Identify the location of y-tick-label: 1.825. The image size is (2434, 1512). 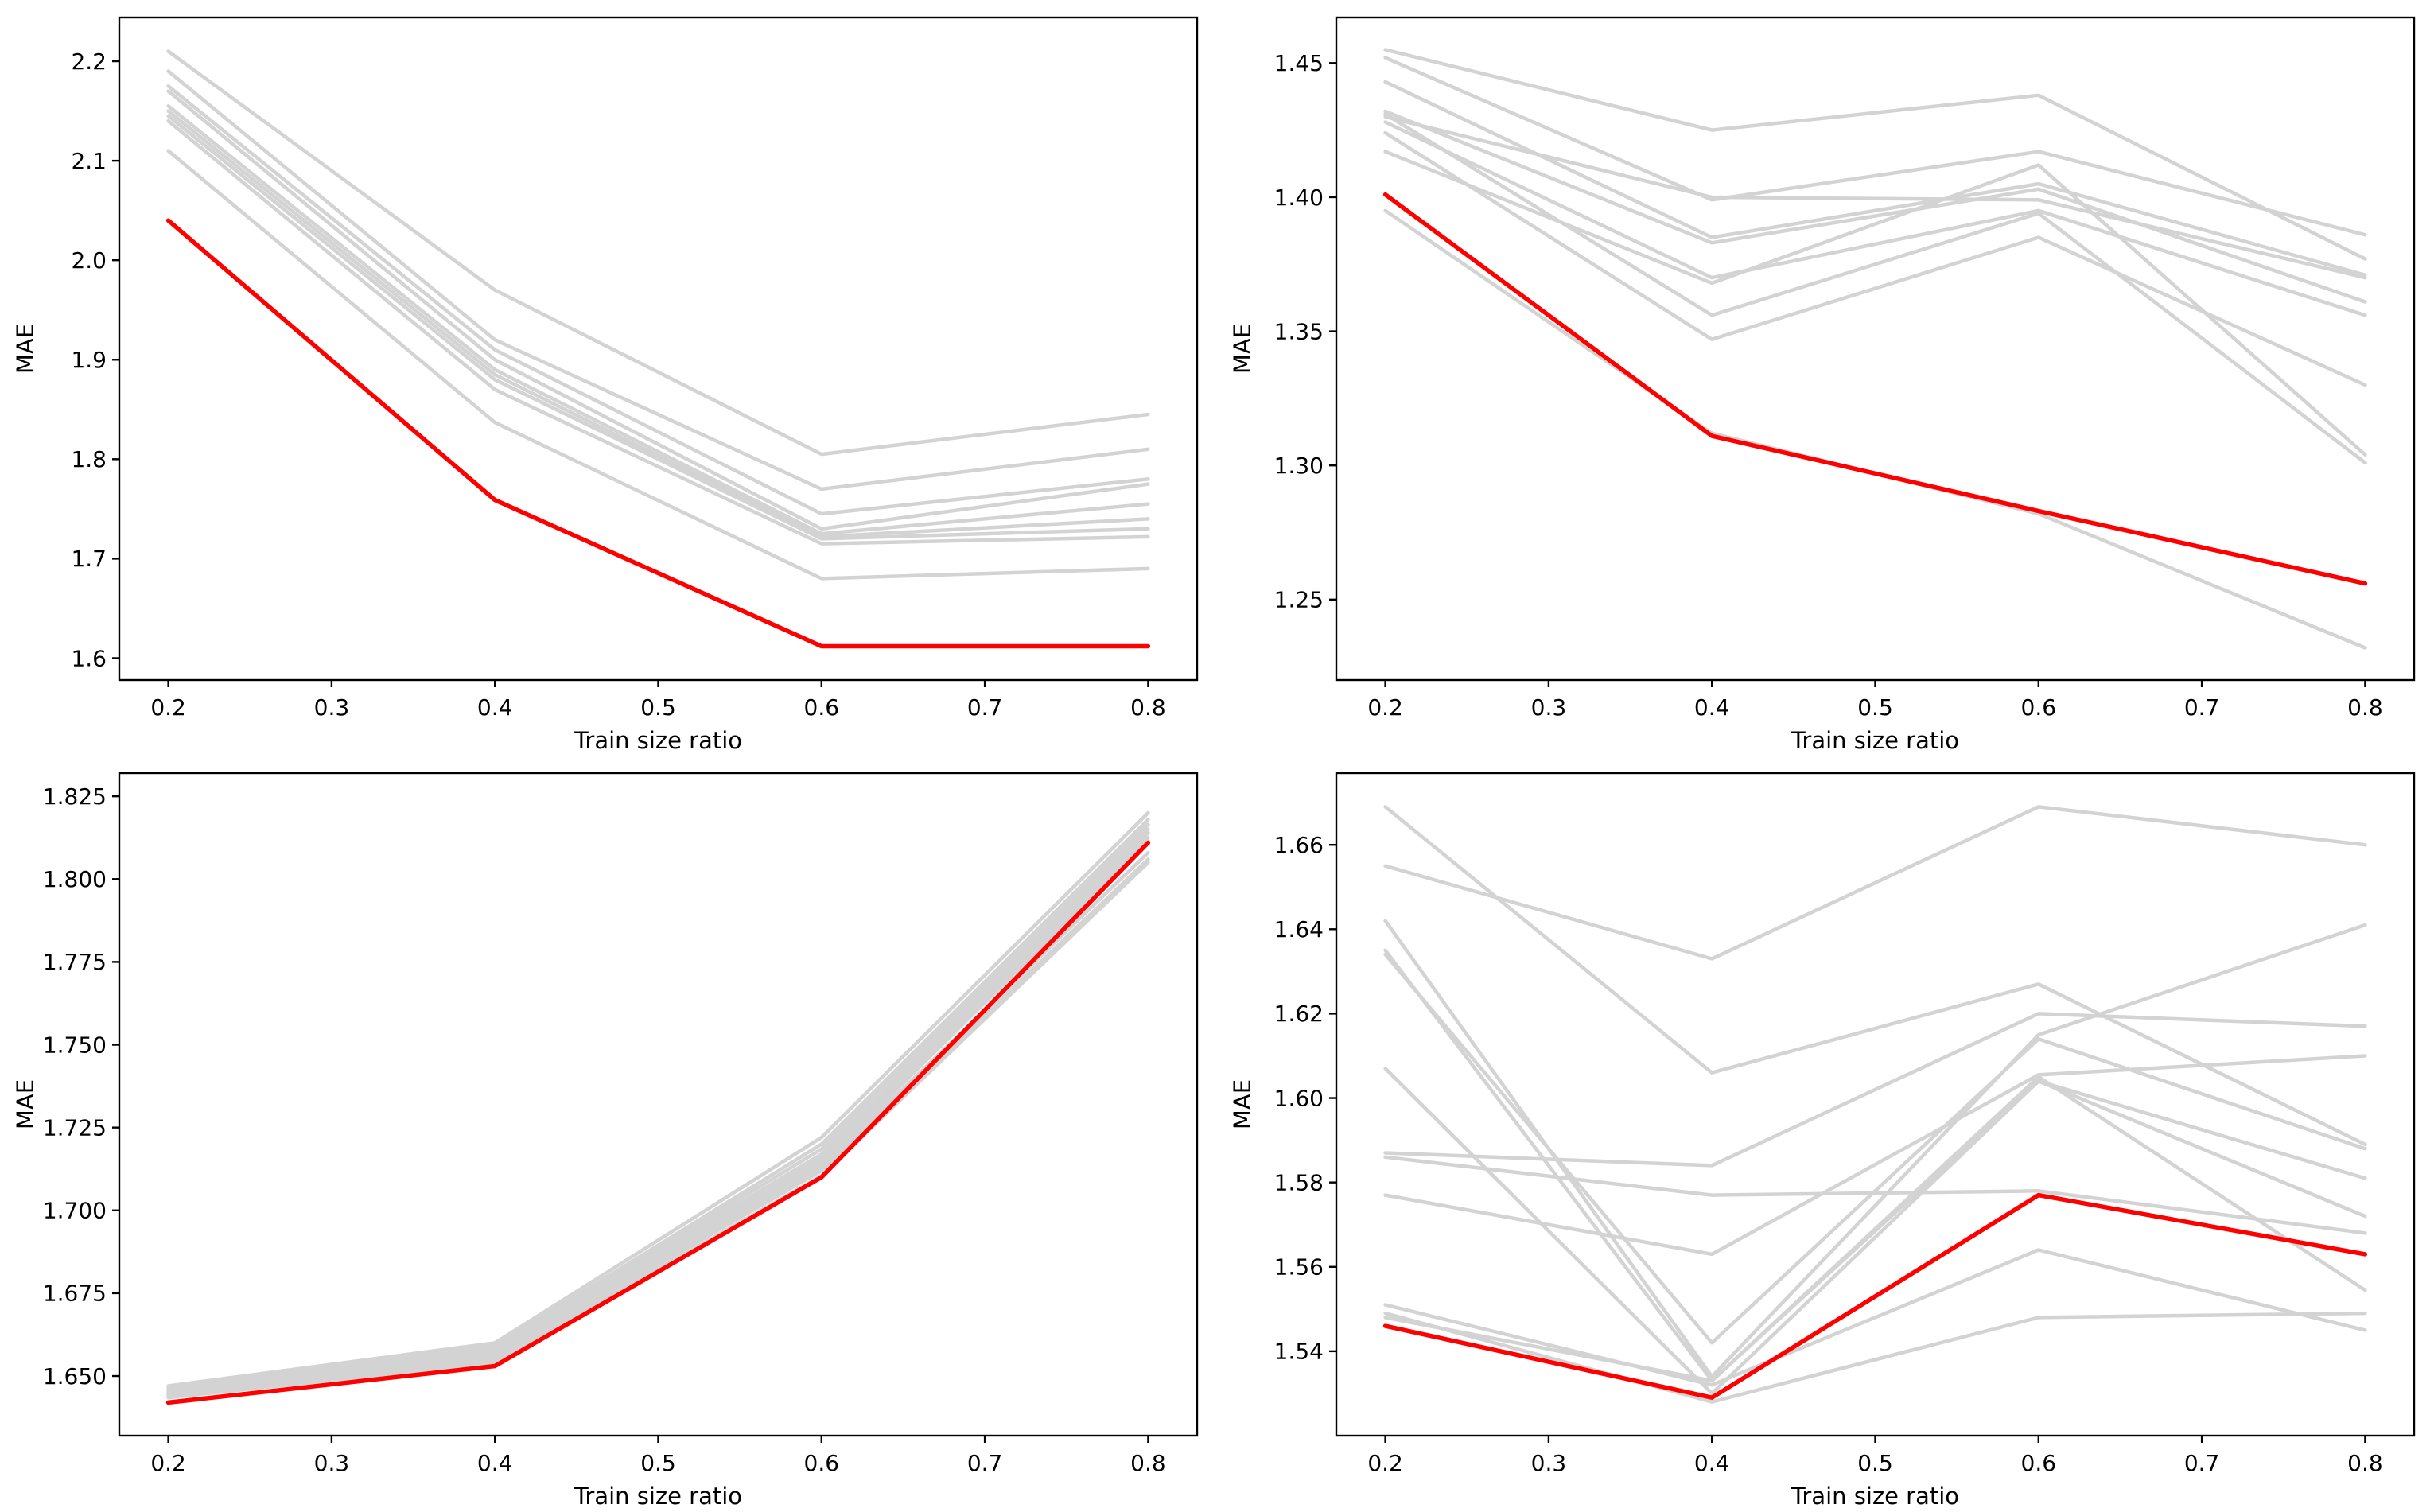
(75, 796).